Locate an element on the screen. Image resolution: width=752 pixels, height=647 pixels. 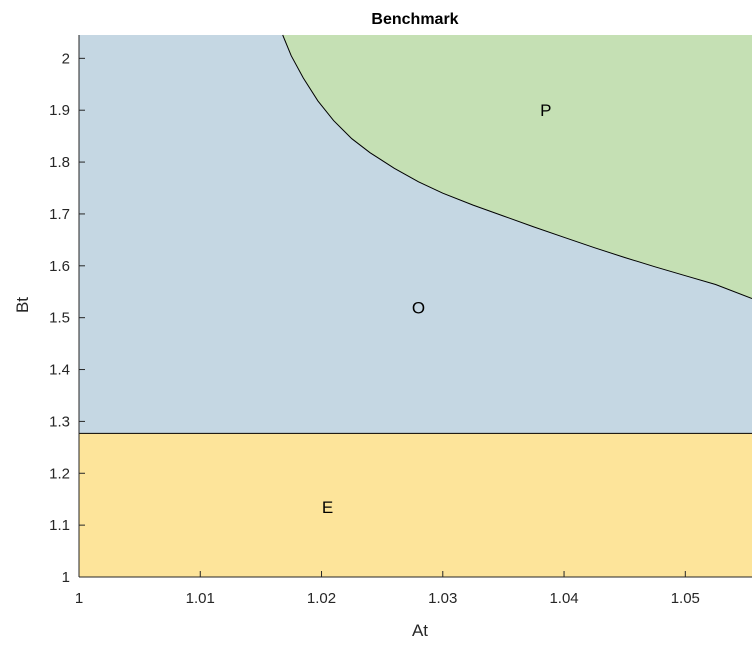
x-tick-label: 1.02 is located at coordinates (321, 598).